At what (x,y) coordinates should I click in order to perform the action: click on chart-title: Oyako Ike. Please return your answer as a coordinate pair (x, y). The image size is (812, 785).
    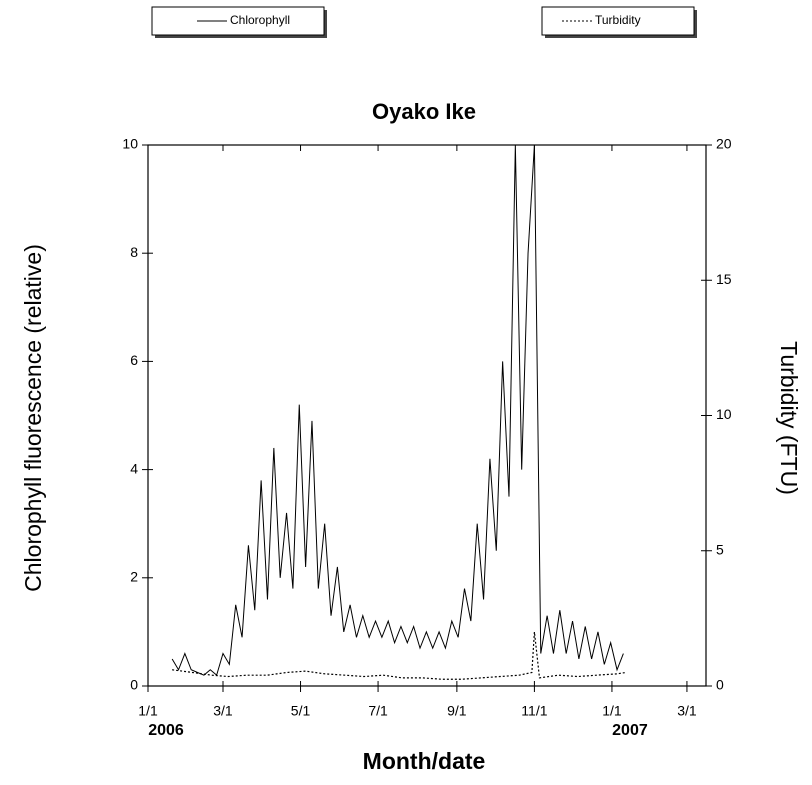
    Looking at the image, I should click on (424, 111).